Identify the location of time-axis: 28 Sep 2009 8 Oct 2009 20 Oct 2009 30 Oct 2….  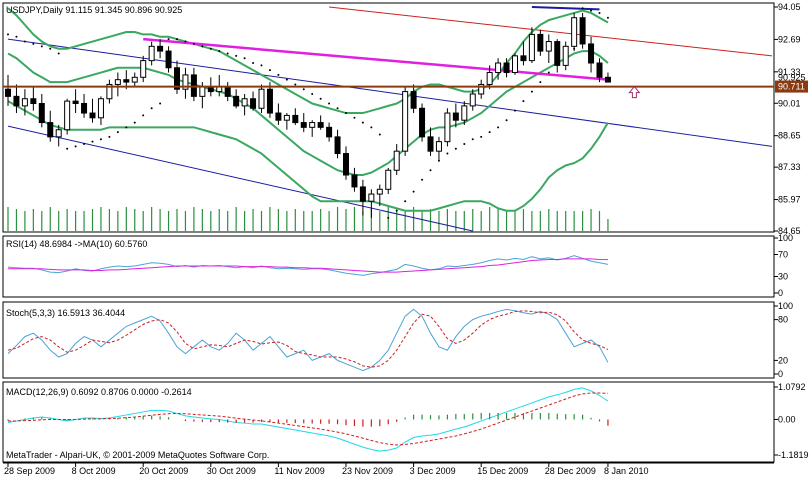
(388, 469).